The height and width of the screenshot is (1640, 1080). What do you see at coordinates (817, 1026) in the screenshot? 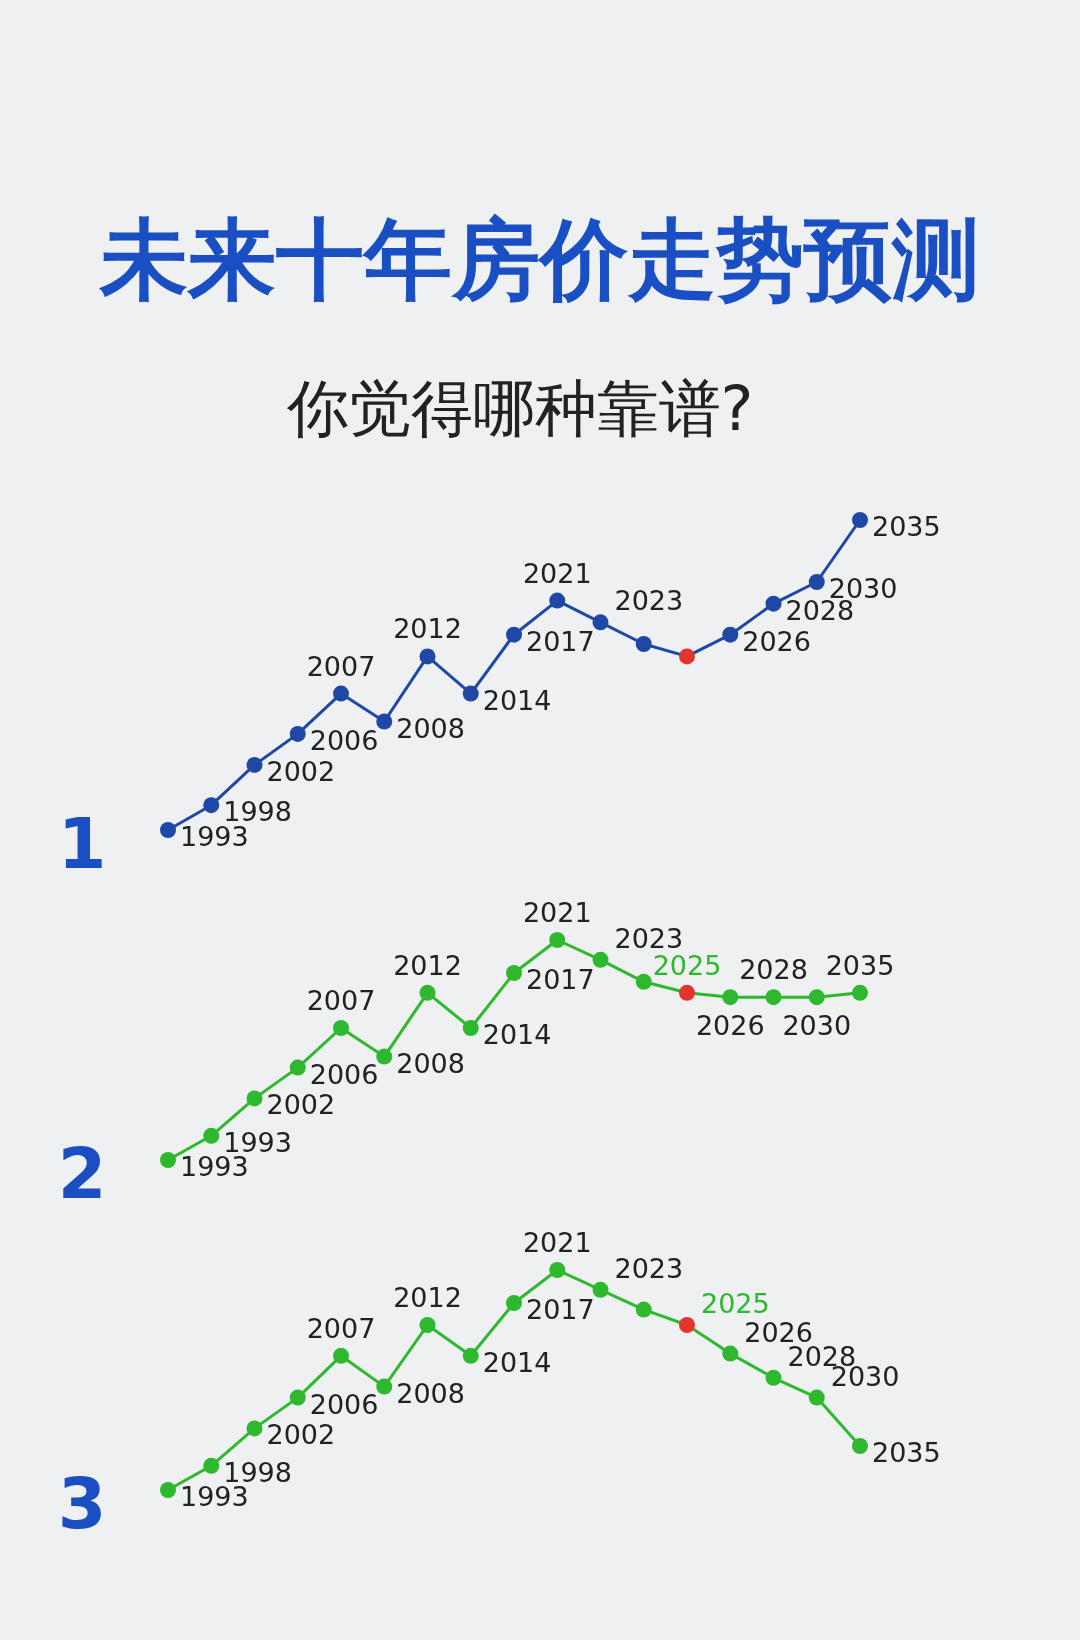
I see `annotation: 2030` at bounding box center [817, 1026].